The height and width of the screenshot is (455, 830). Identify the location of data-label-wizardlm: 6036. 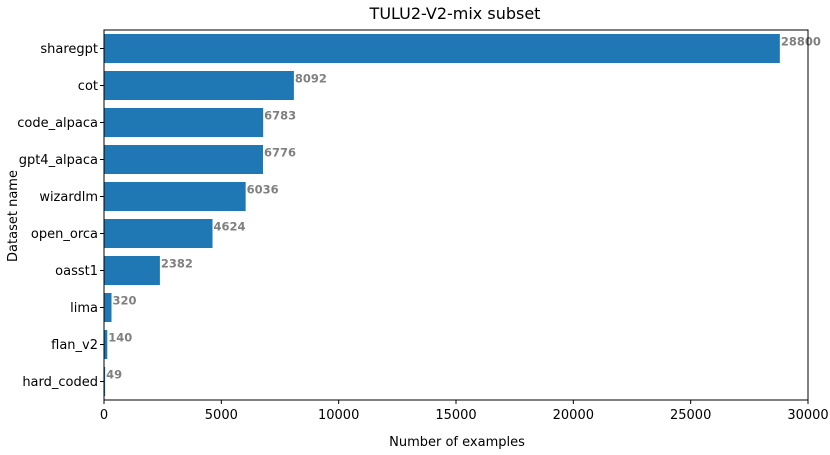
(263, 190).